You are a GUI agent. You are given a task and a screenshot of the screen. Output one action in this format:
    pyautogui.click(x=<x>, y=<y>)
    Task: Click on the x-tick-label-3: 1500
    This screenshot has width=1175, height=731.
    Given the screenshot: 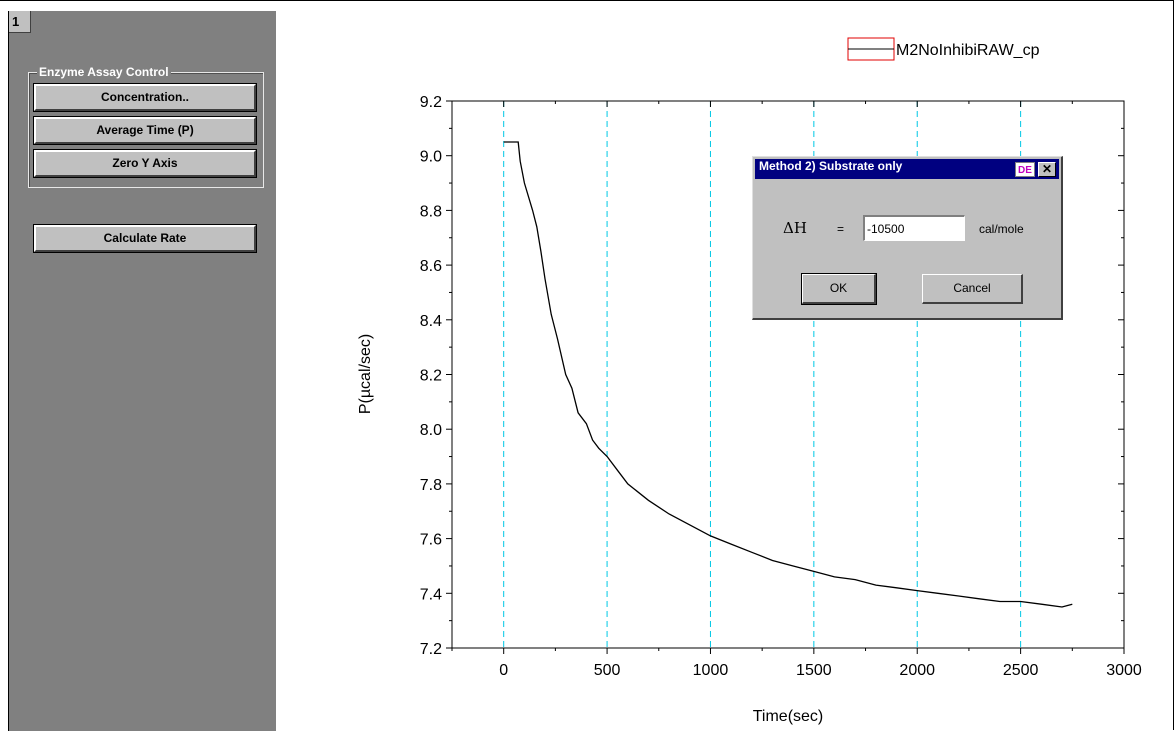 What is the action you would take?
    pyautogui.click(x=814, y=670)
    